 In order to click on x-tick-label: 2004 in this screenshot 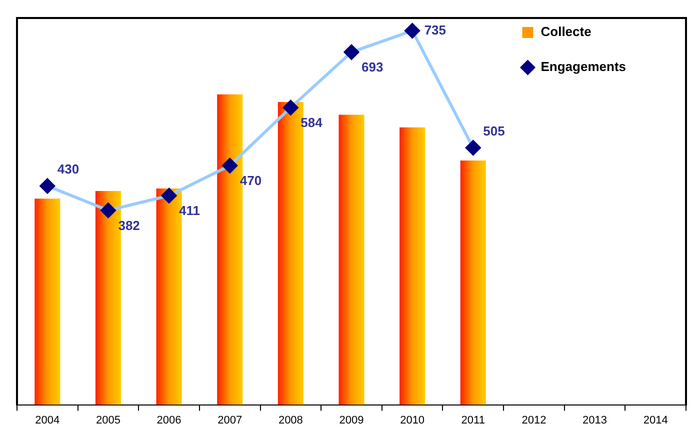, I will do `click(47, 420)`.